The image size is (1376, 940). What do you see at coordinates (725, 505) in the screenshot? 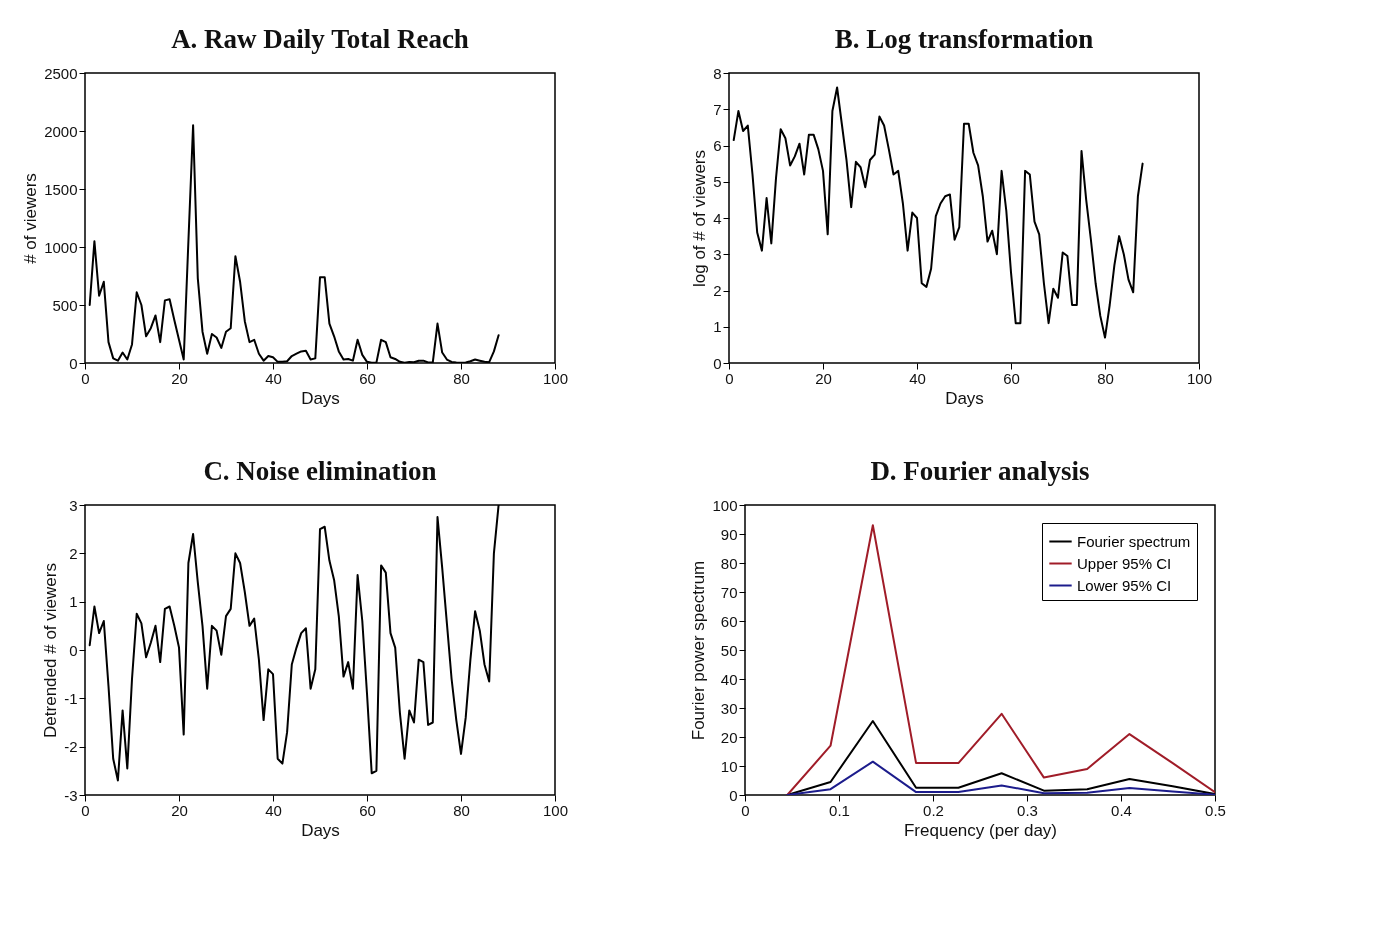
I see `y-tick-label: 100` at bounding box center [725, 505].